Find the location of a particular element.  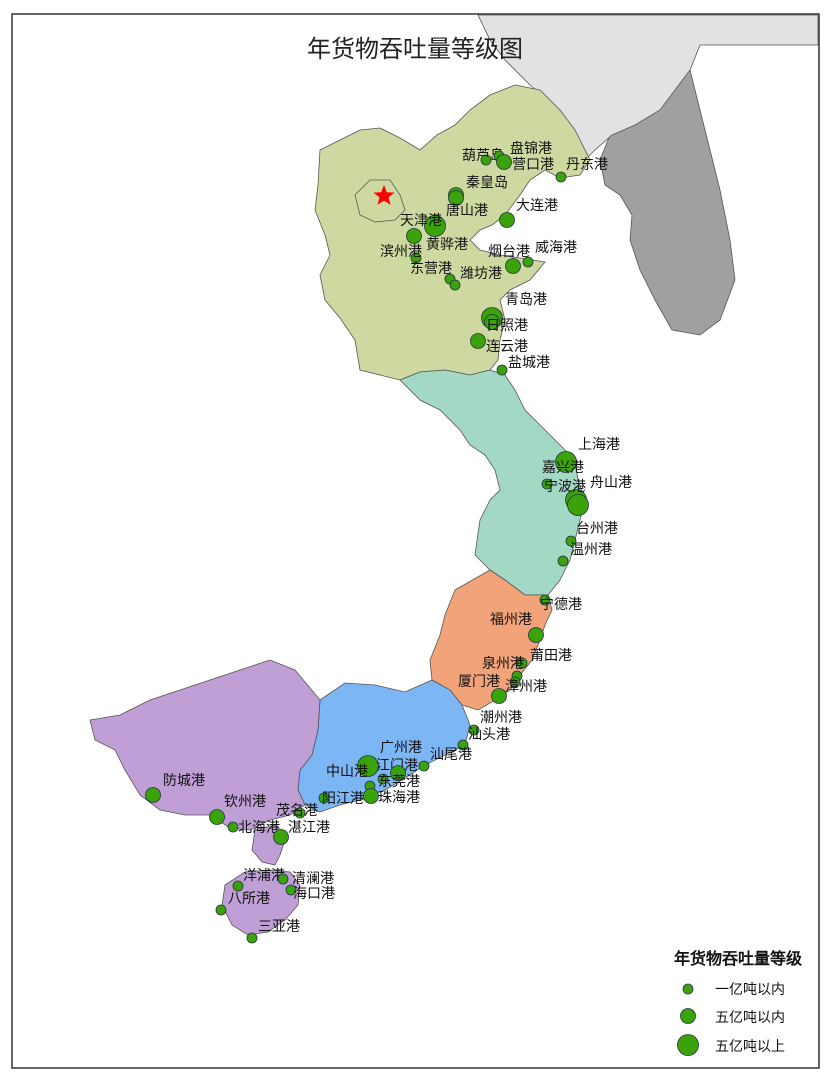

port-marker: 滨州港 is located at coordinates (401, 254).